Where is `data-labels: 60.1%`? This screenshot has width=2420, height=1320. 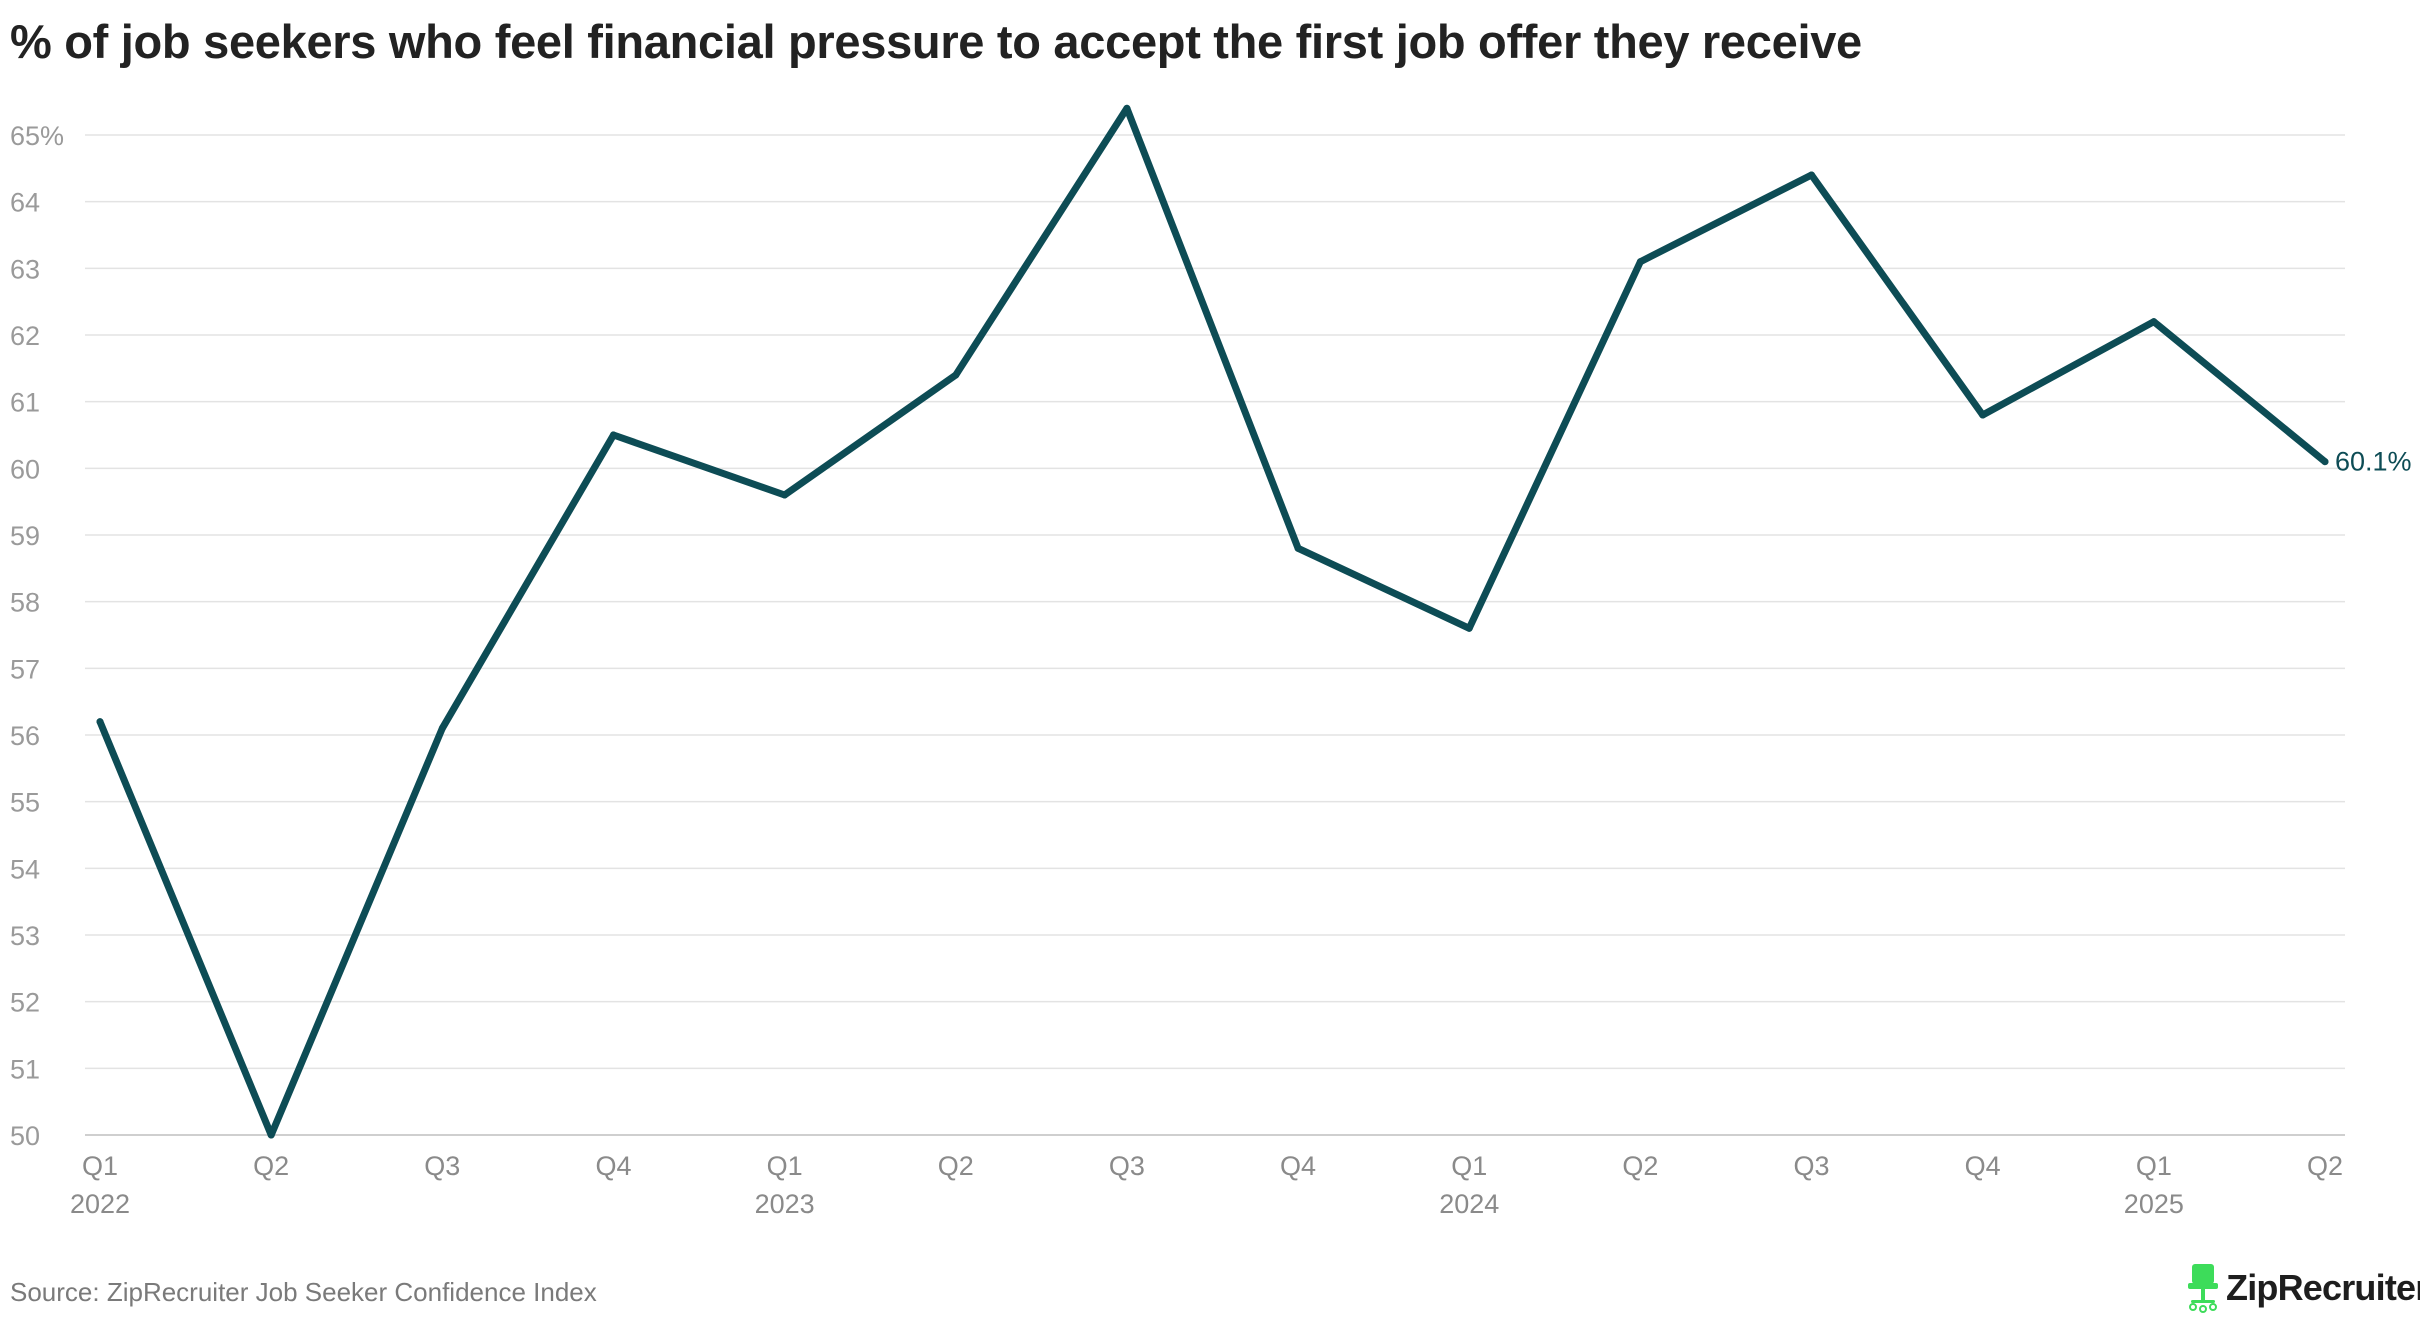 data-labels: 60.1% is located at coordinates (2373, 462).